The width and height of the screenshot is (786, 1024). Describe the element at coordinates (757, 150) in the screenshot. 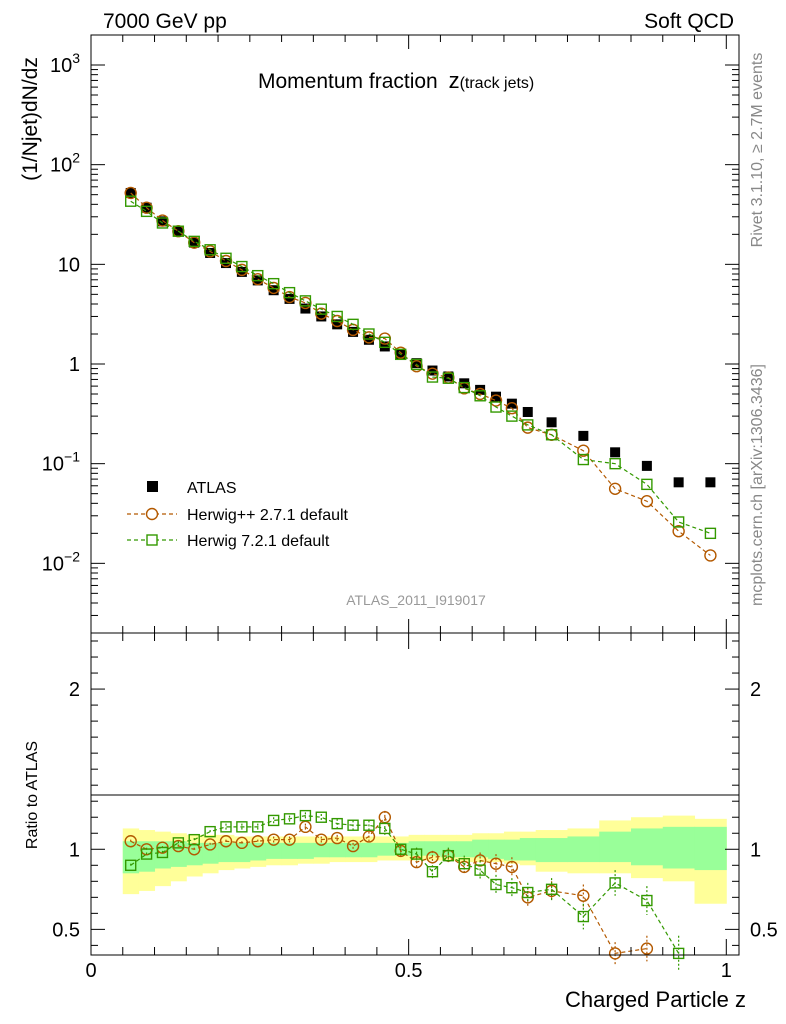

I see `rivet-version-label: Rivet 3.1.10, ≥ 2.7M events` at that location.